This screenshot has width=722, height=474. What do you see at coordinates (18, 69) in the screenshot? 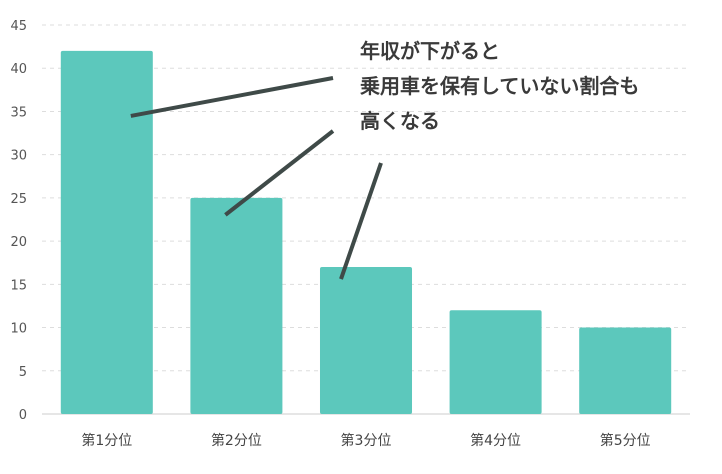
I see `y-tick-label: 40` at bounding box center [18, 69].